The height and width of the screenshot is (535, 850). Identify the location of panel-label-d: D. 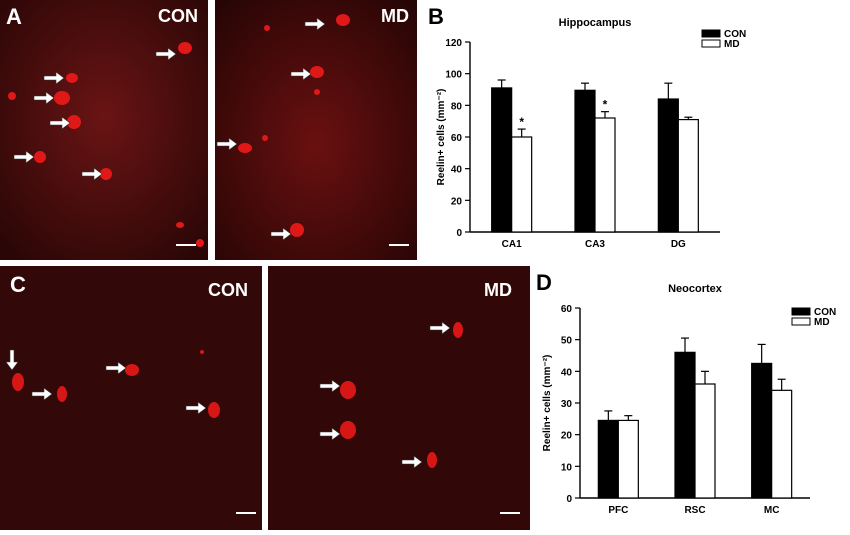
(544, 282).